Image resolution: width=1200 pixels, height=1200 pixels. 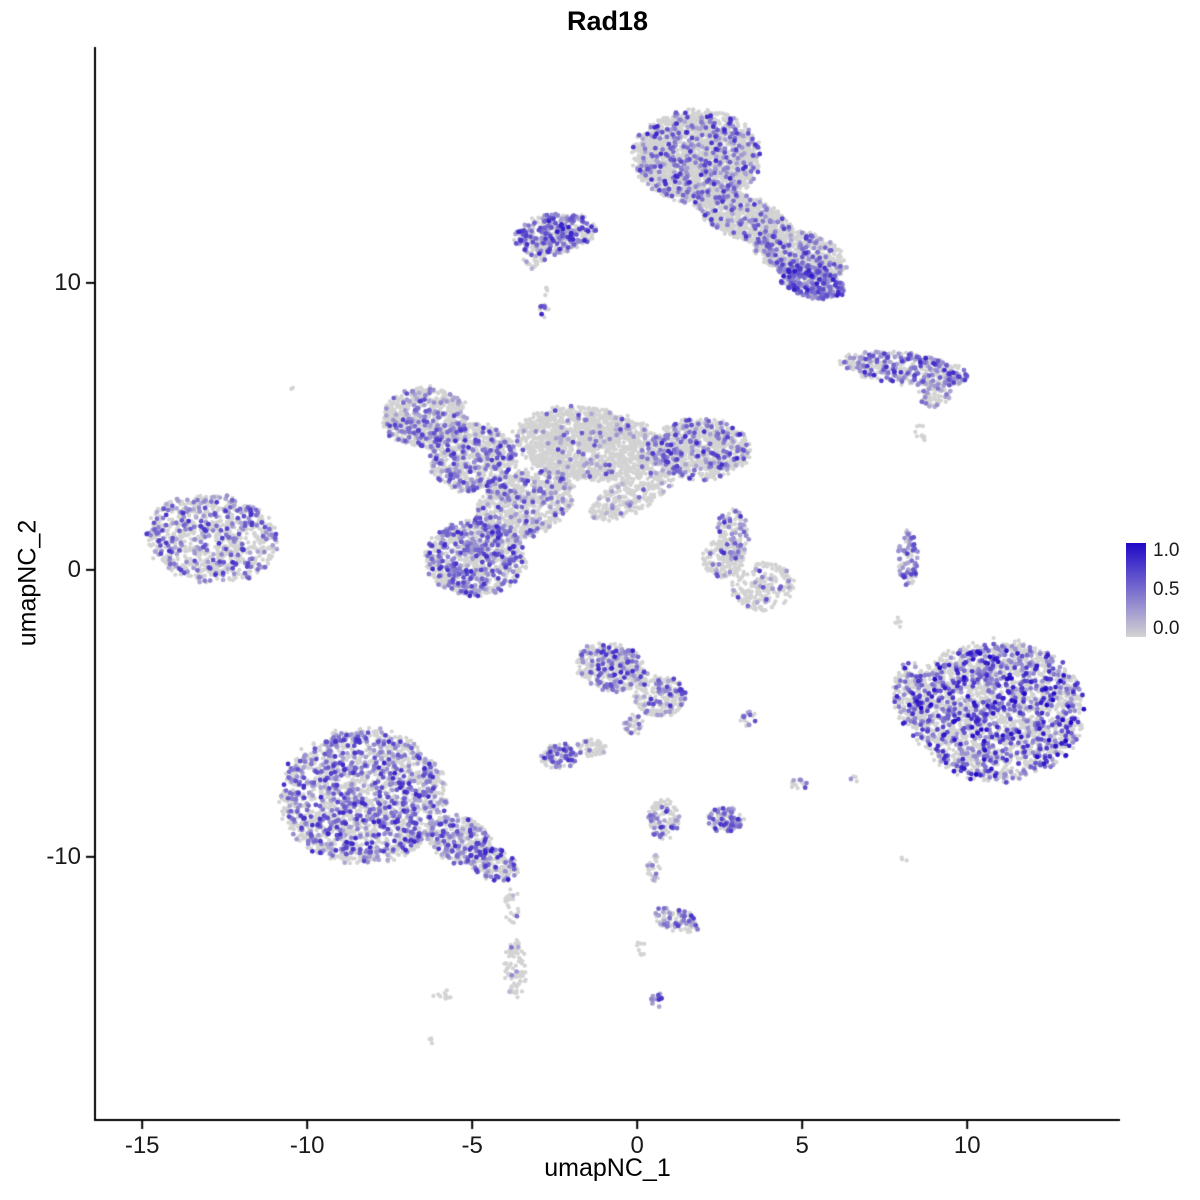 I want to click on x-tick-label: 0, so click(x=637, y=1145).